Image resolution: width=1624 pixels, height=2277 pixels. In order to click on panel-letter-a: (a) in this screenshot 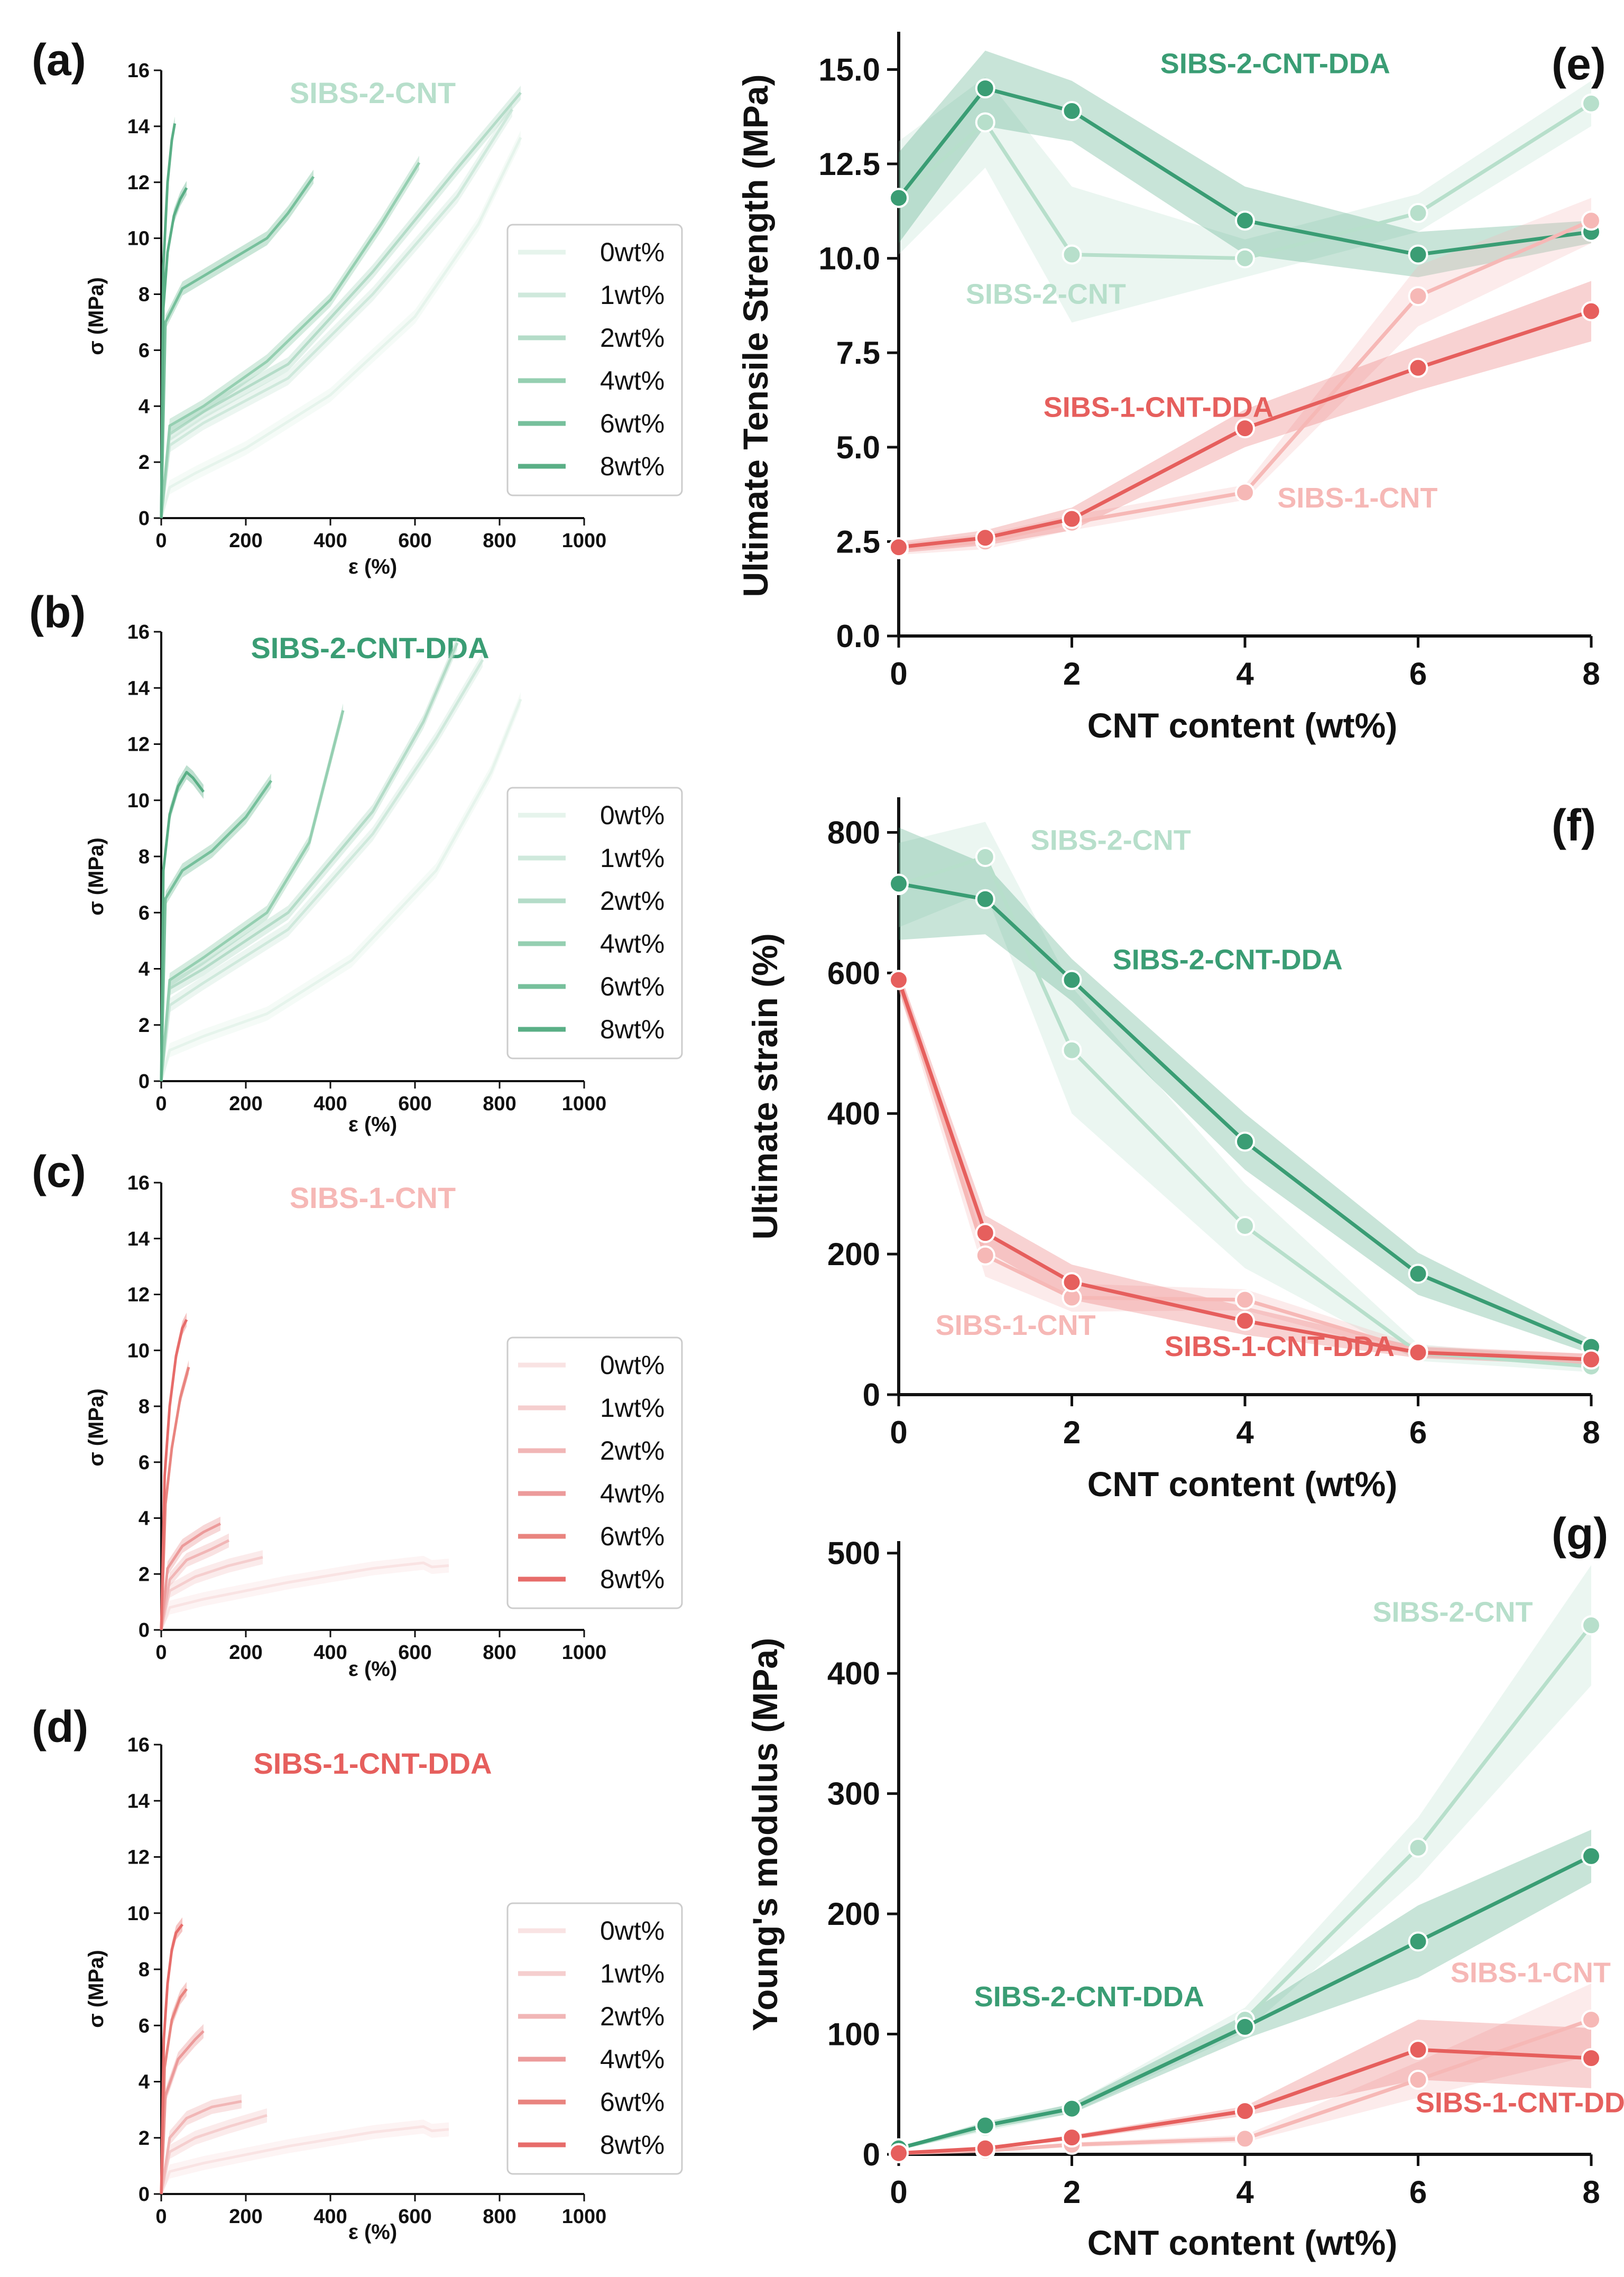, I will do `click(59, 60)`.